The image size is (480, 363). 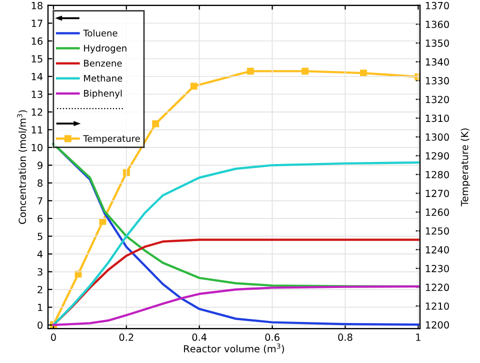 I want to click on y2-tick-label: 1300, so click(x=437, y=137).